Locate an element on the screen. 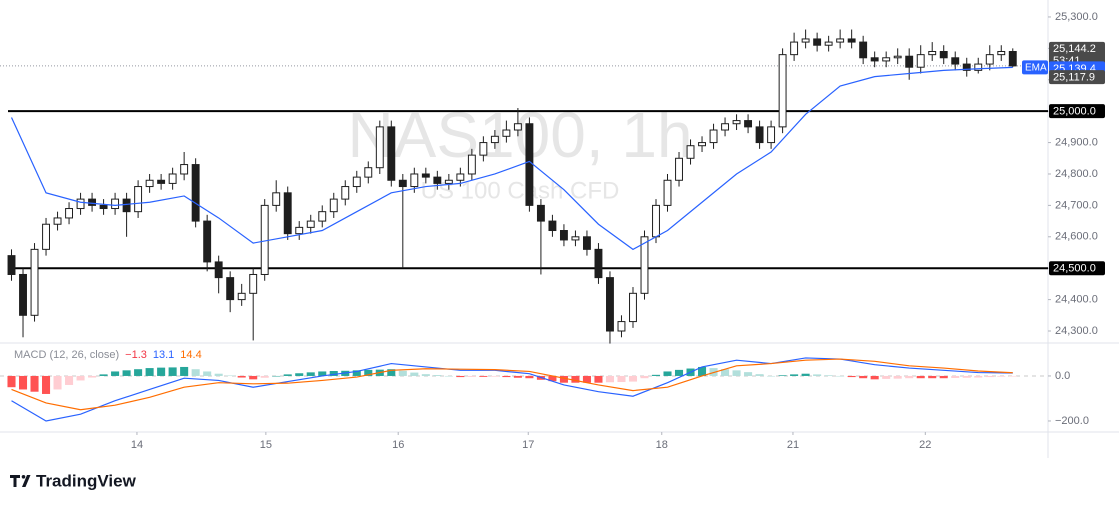 The image size is (1119, 506). x-tick-label: 17 is located at coordinates (528, 445).